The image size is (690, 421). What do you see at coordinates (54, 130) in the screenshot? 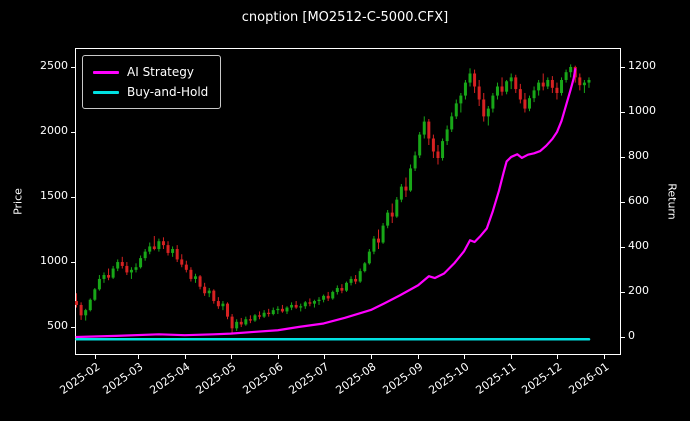
I see `price-tick-2000: 2000` at bounding box center [54, 130].